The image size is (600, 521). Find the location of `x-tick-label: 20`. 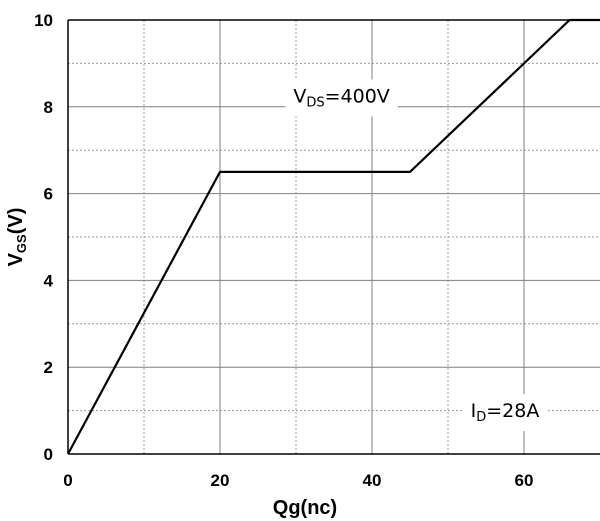

x-tick-label: 20 is located at coordinates (220, 480).